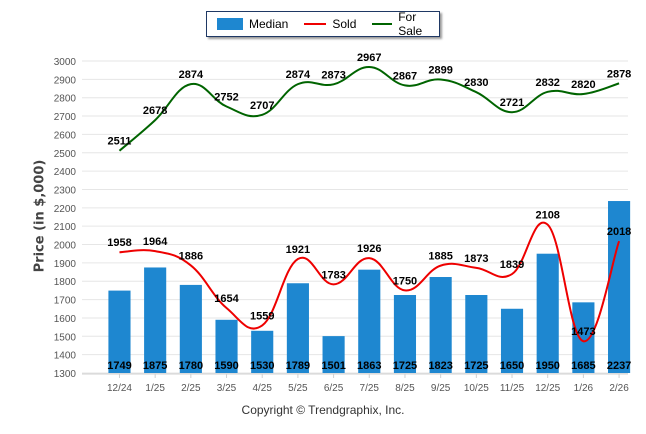  I want to click on legend-label-sold: Sold, so click(344, 24).